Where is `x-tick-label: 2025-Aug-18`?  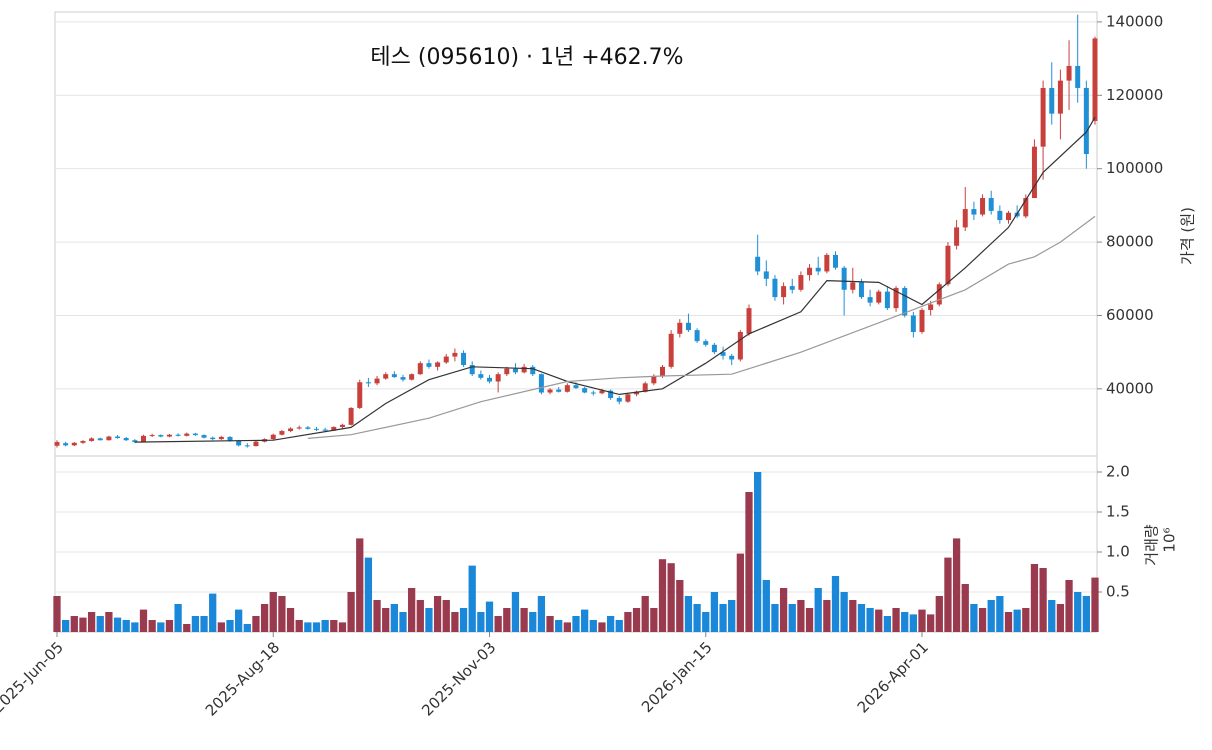
x-tick-label: 2025-Aug-18 is located at coordinates (242, 678).